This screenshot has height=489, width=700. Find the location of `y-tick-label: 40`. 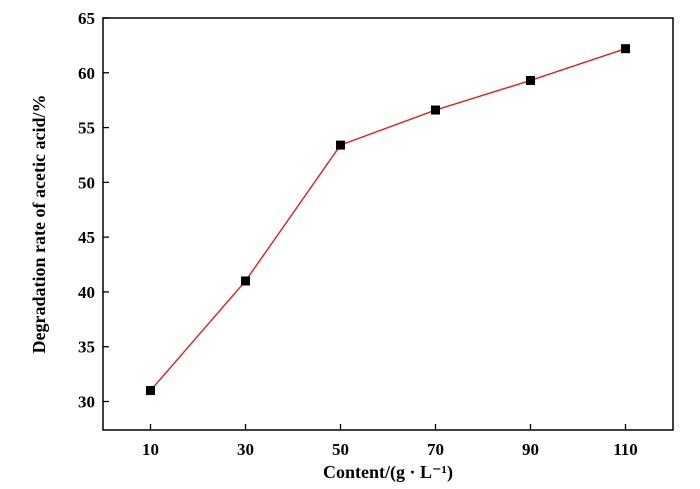

y-tick-label: 40 is located at coordinates (86, 292).